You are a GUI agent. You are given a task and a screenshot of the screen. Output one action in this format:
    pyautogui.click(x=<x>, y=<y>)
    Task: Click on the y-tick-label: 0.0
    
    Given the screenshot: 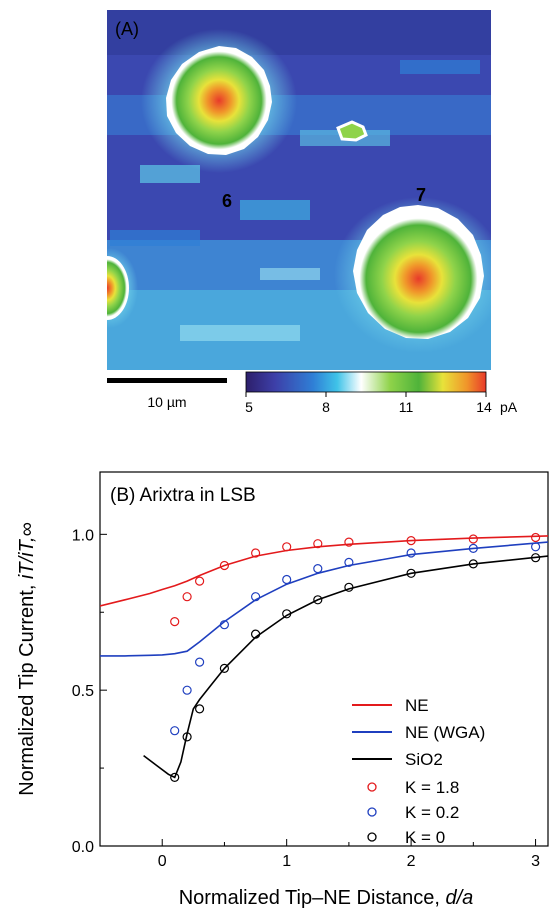 What is the action you would take?
    pyautogui.click(x=83, y=847)
    